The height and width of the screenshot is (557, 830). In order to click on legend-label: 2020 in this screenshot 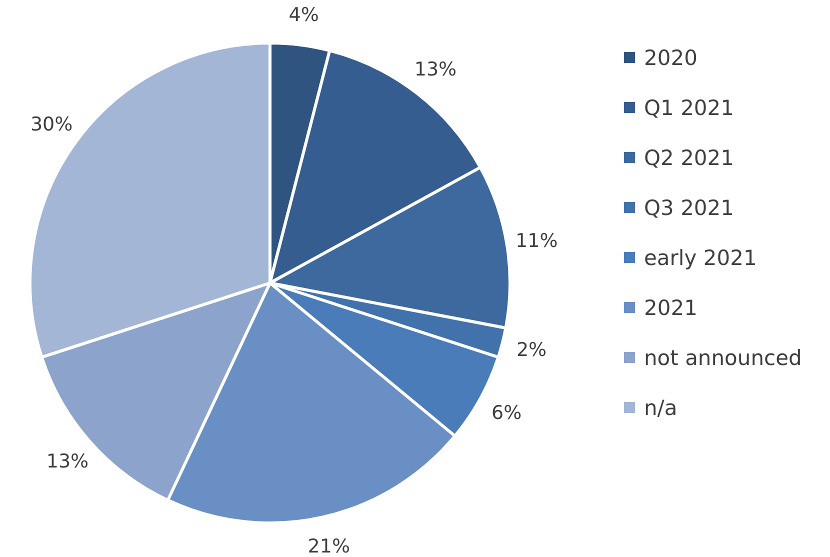, I will do `click(671, 58)`.